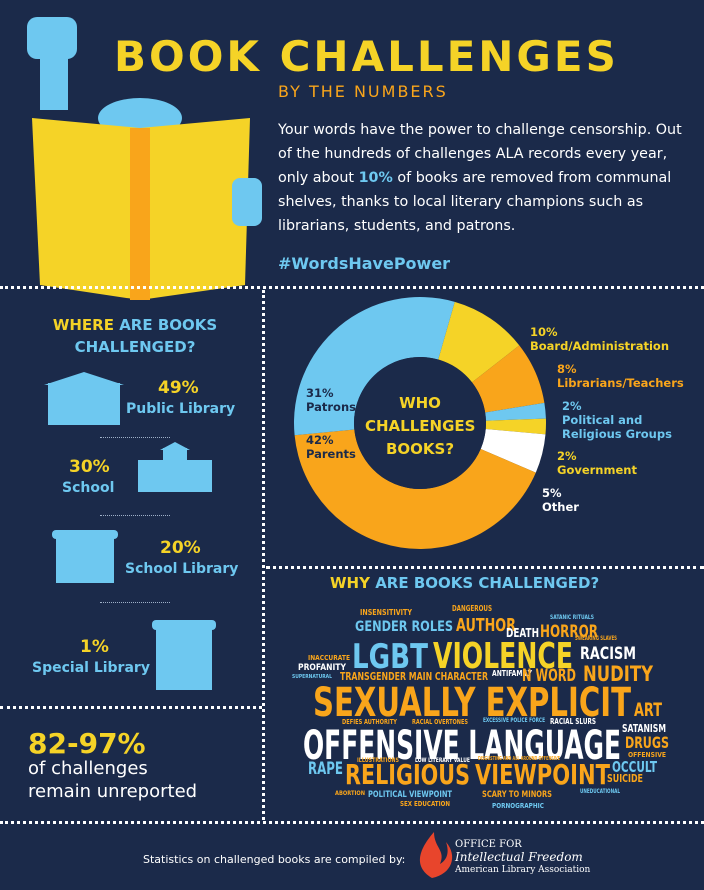  Describe the element at coordinates (363, 91) in the screenshot. I see `subtitle: BY THE NUMBERS` at that location.